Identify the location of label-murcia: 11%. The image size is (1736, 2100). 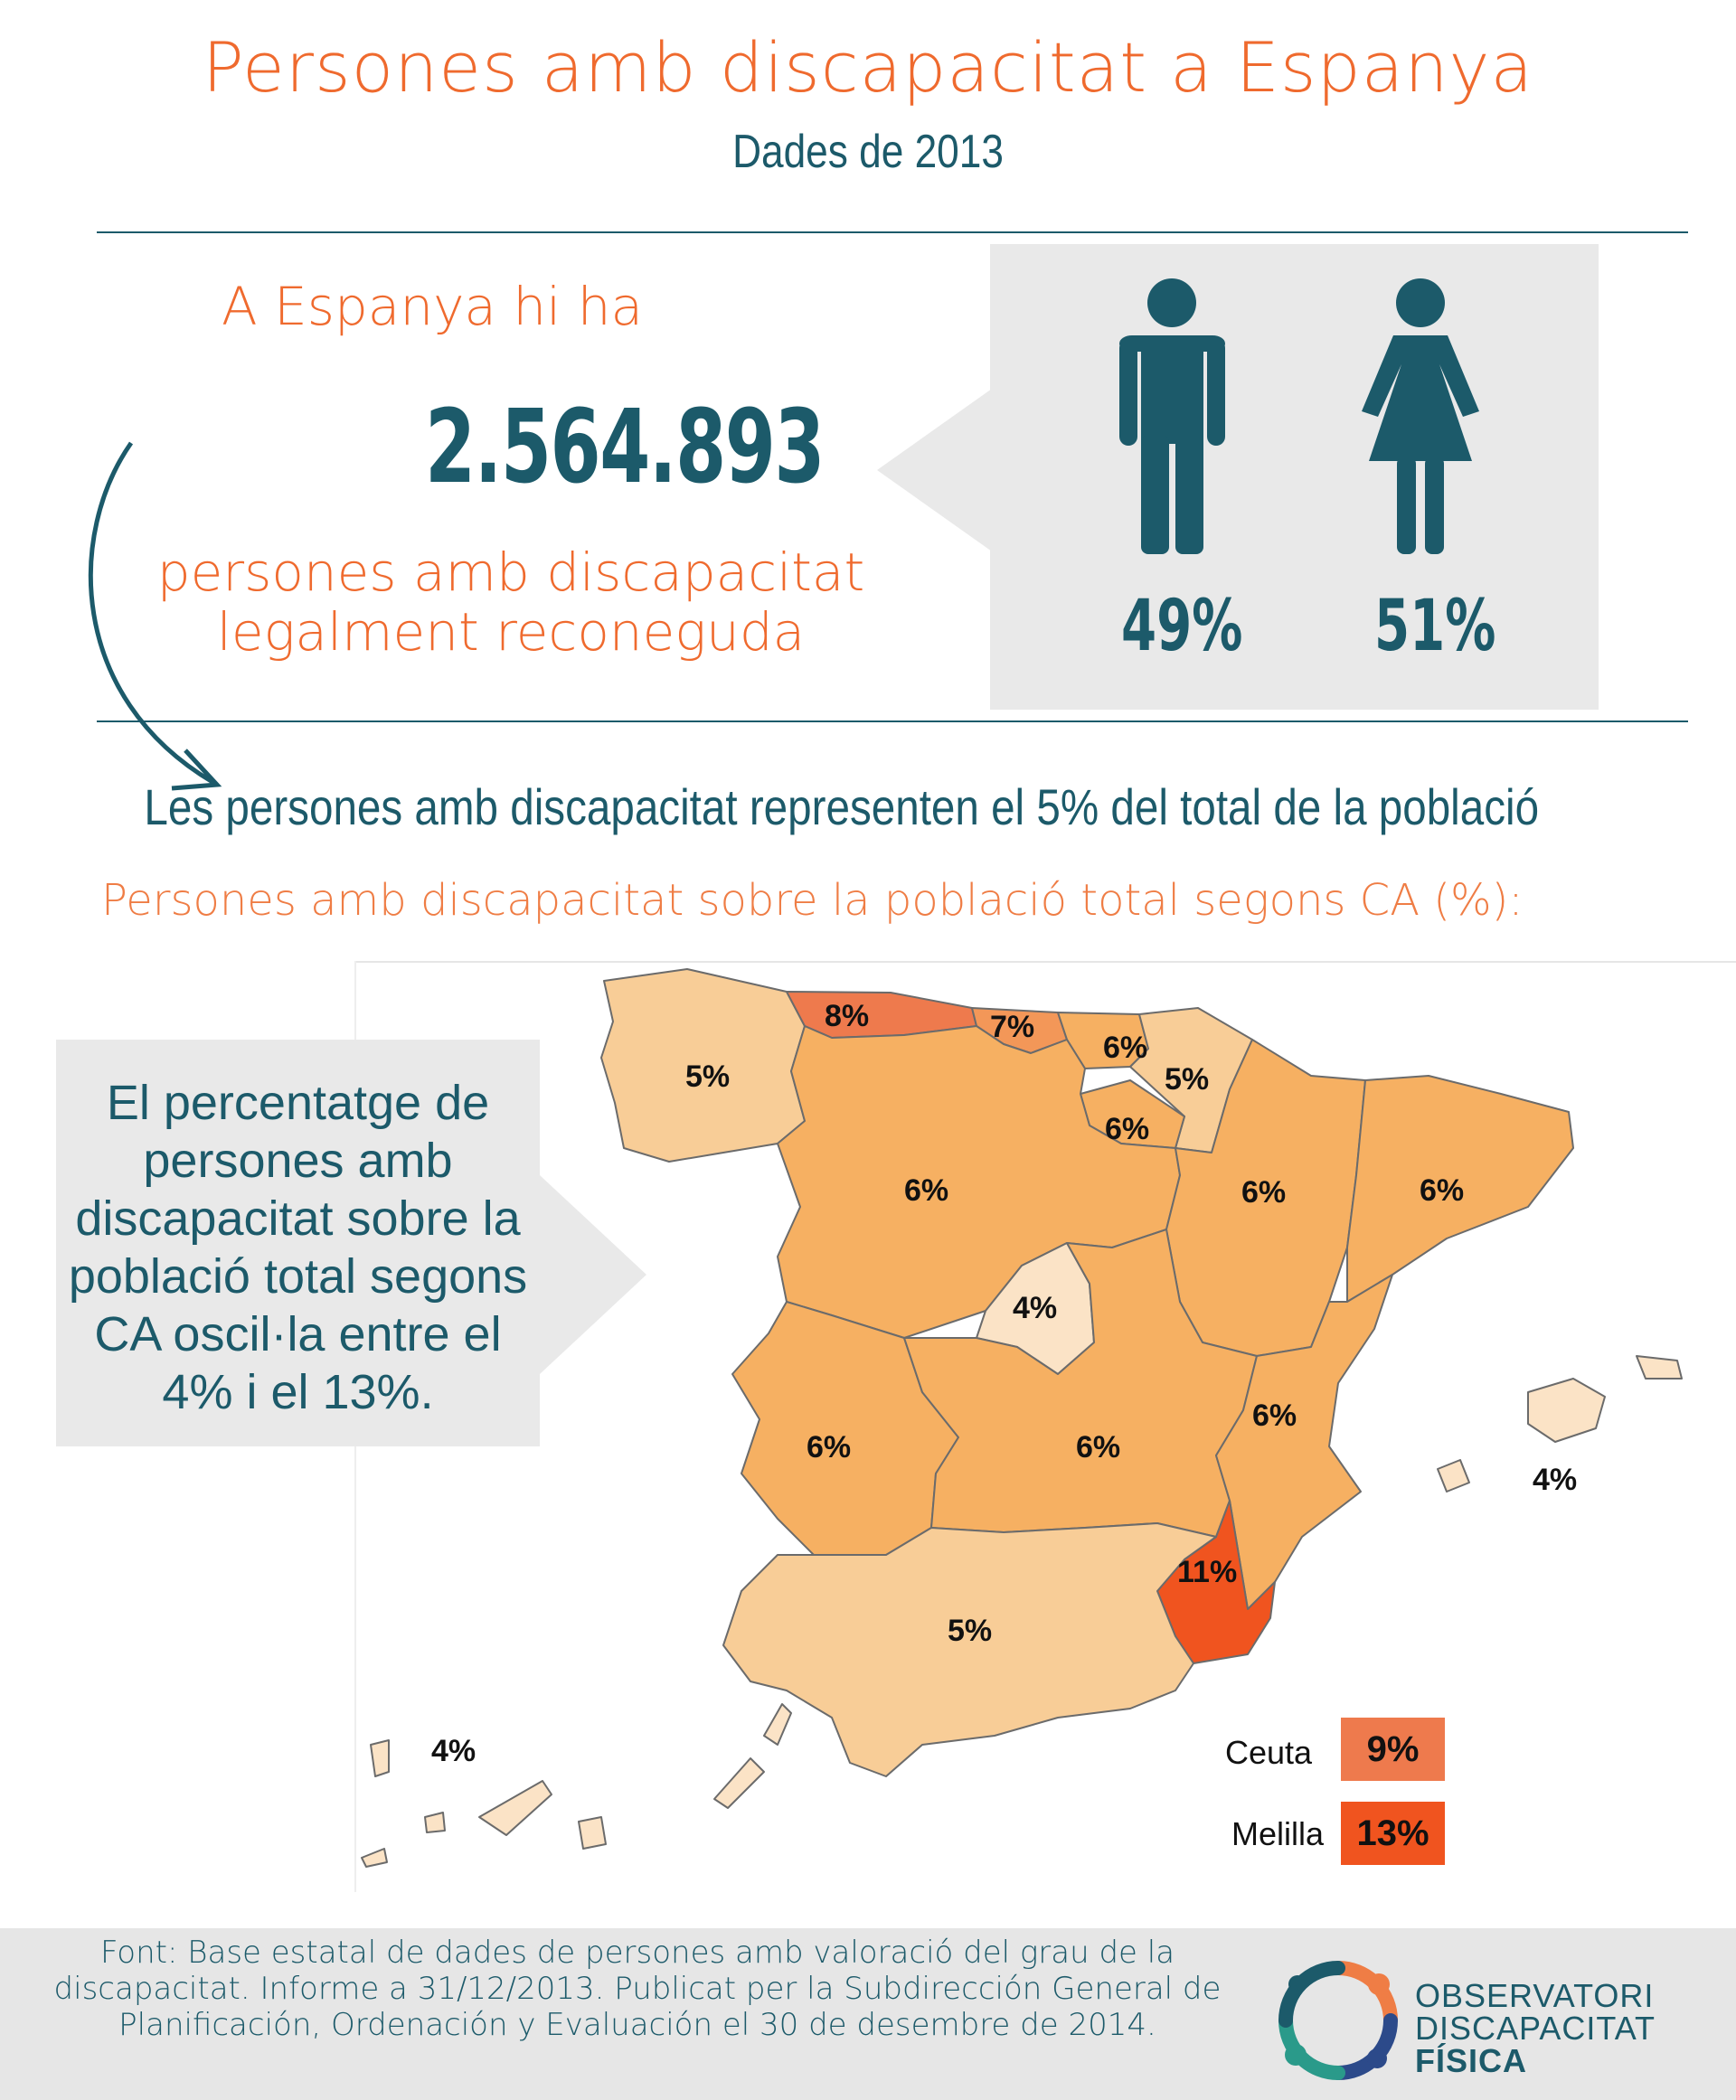
(1207, 1572).